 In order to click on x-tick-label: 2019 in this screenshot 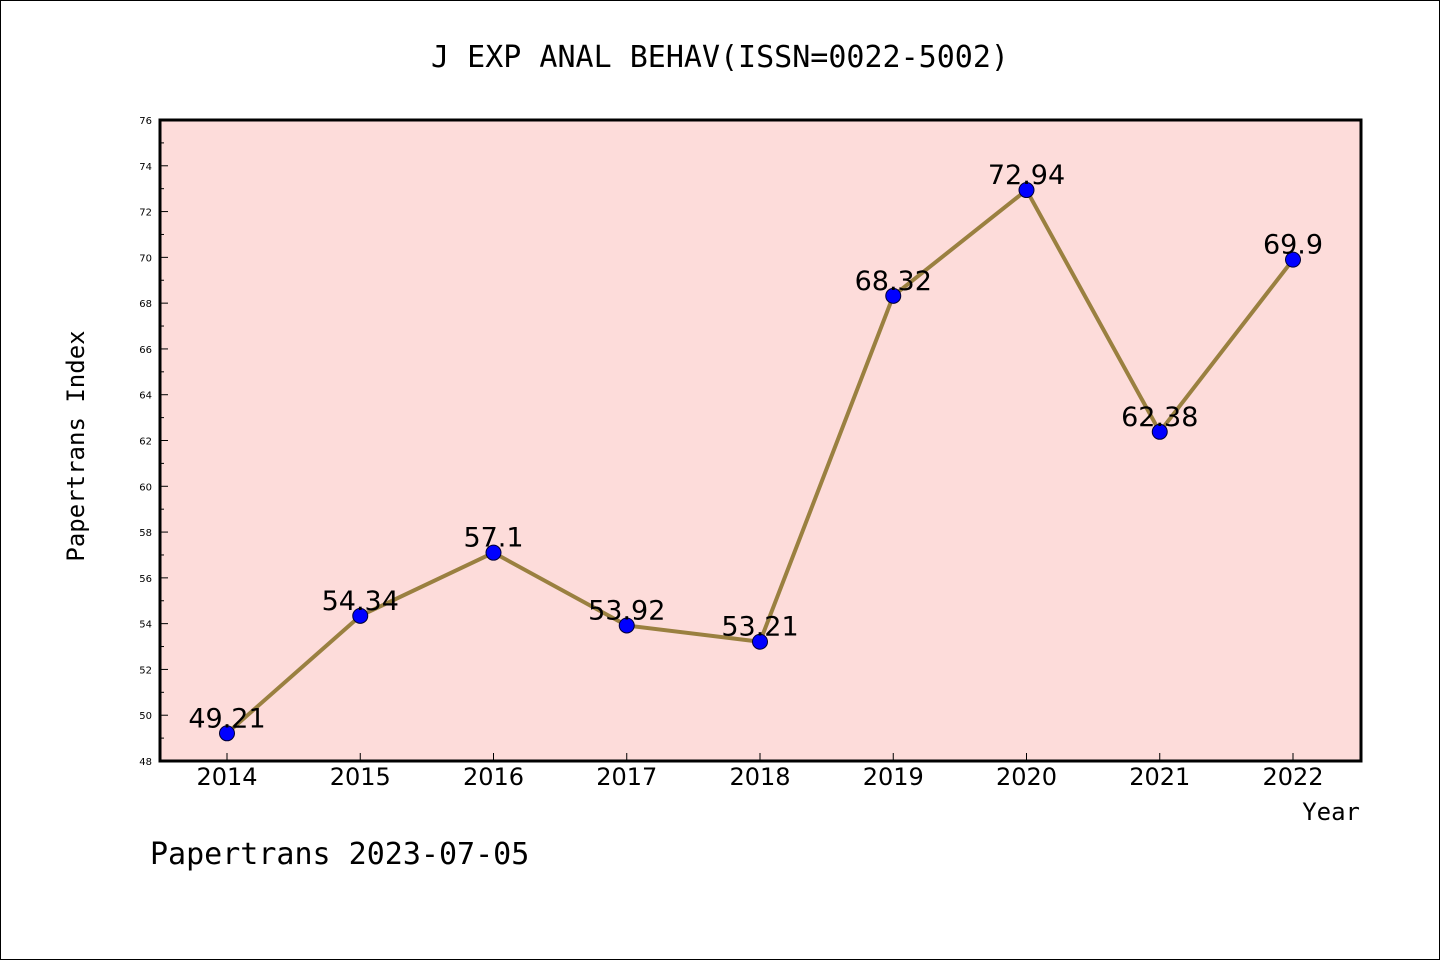, I will do `click(893, 777)`.